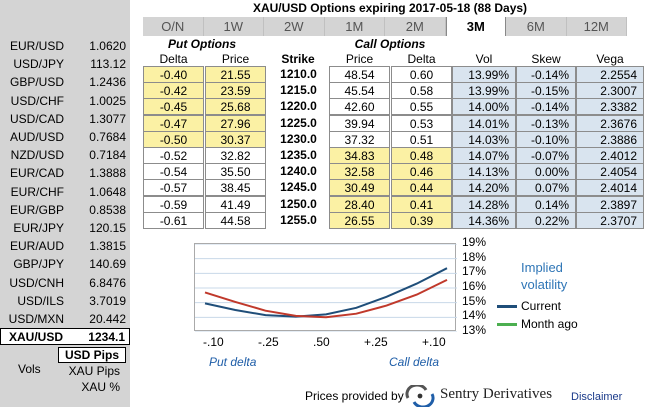  Describe the element at coordinates (35, 336) in the screenshot. I see `active-currency-name: XAU/USD` at that location.